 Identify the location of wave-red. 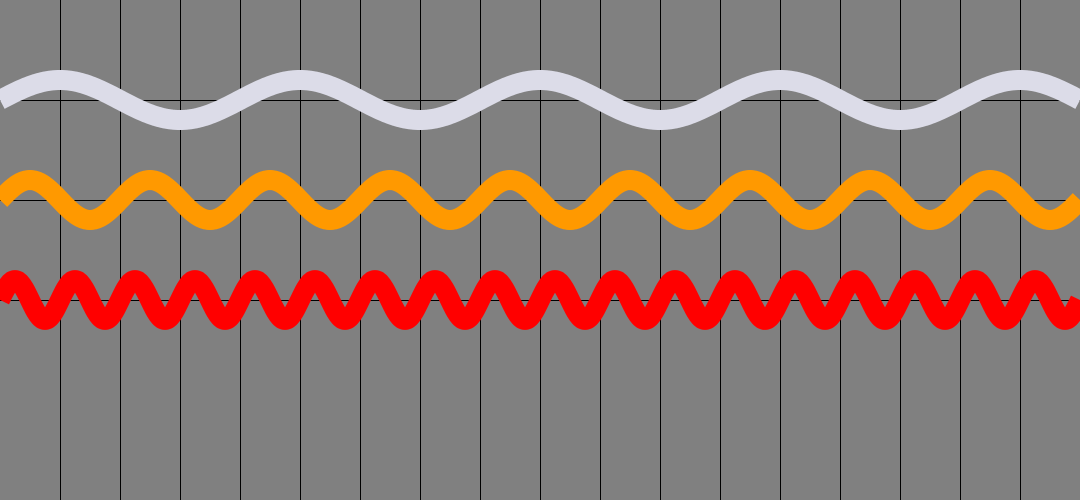
(540, 300).